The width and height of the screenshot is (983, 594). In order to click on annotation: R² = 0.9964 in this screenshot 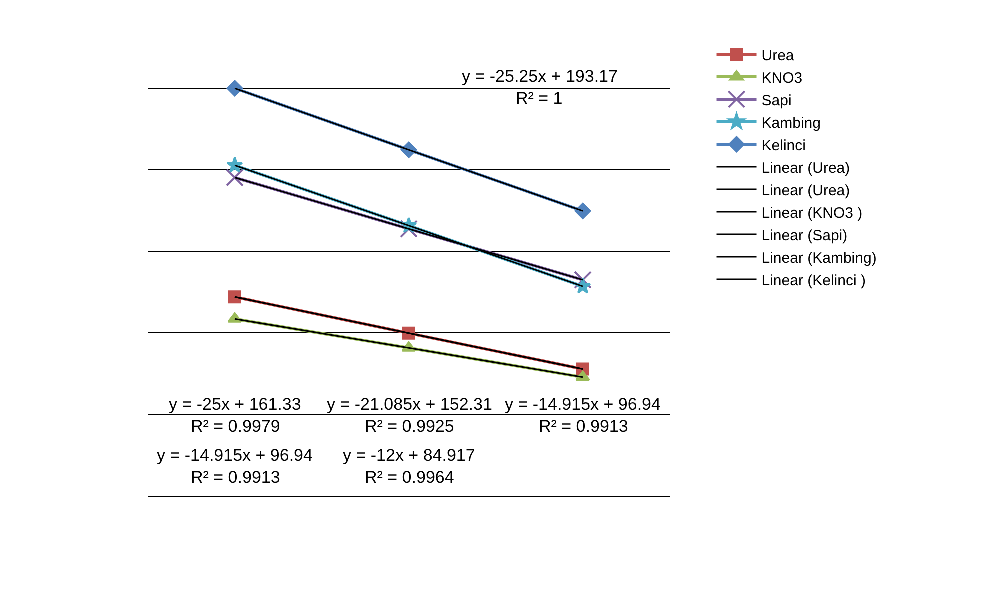, I will do `click(409, 477)`.